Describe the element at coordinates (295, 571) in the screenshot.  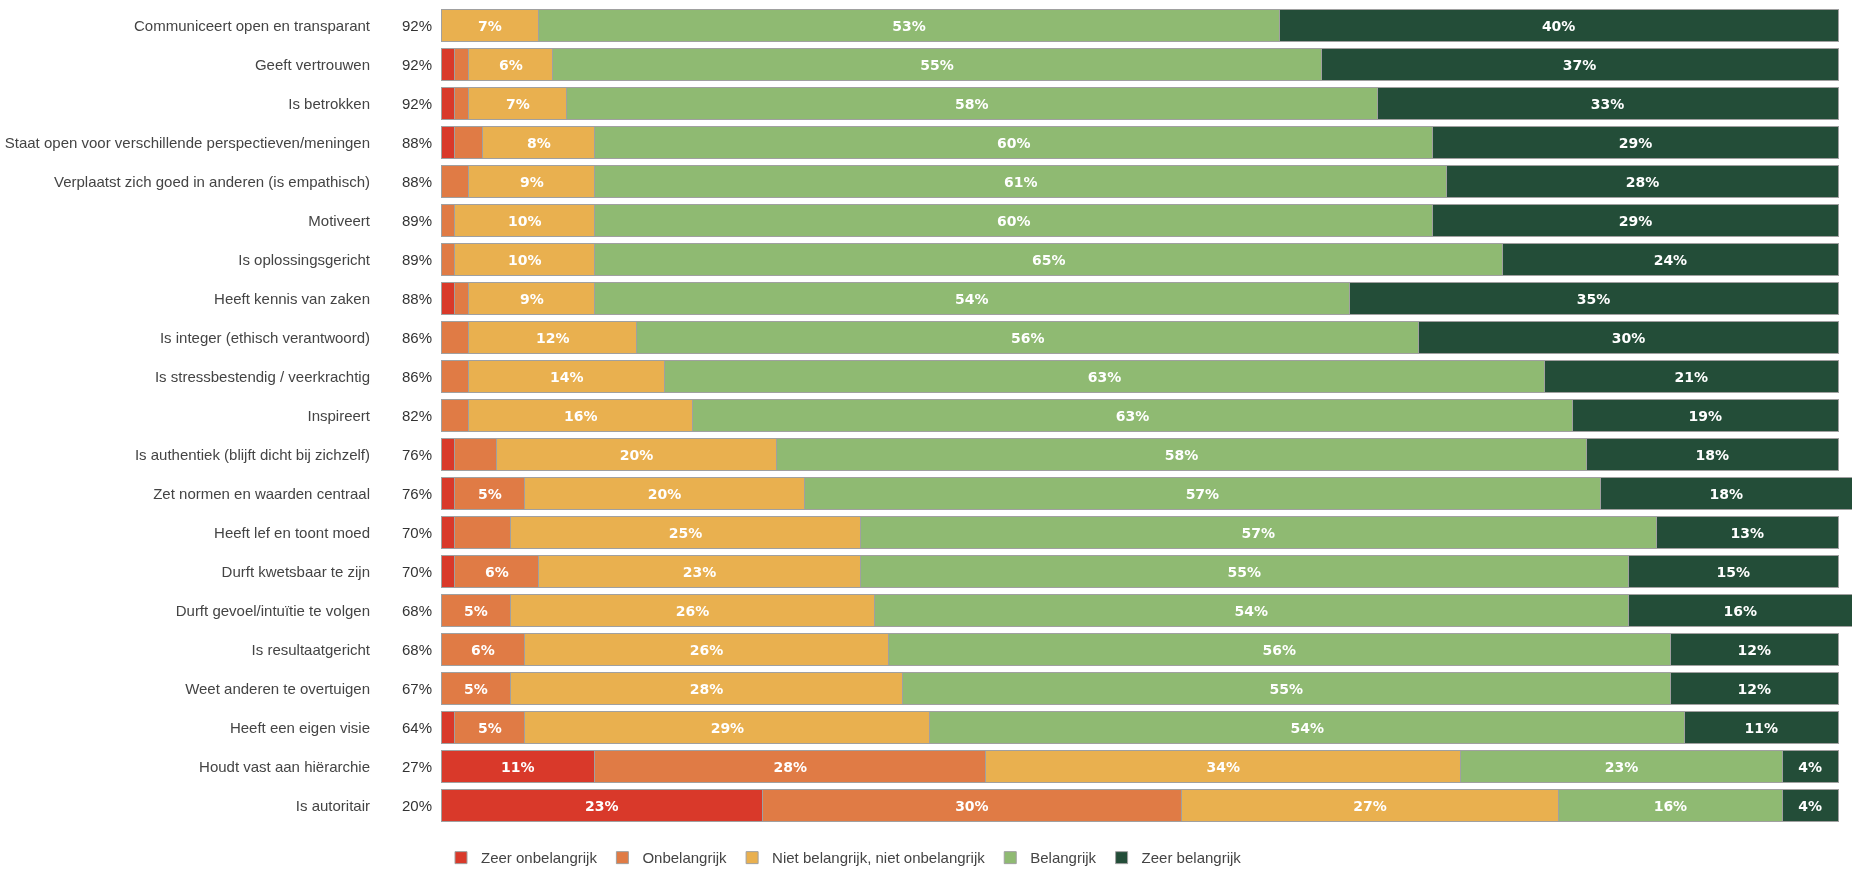
I see `y-tick-label: Durft kwetsbaar te zijn` at that location.